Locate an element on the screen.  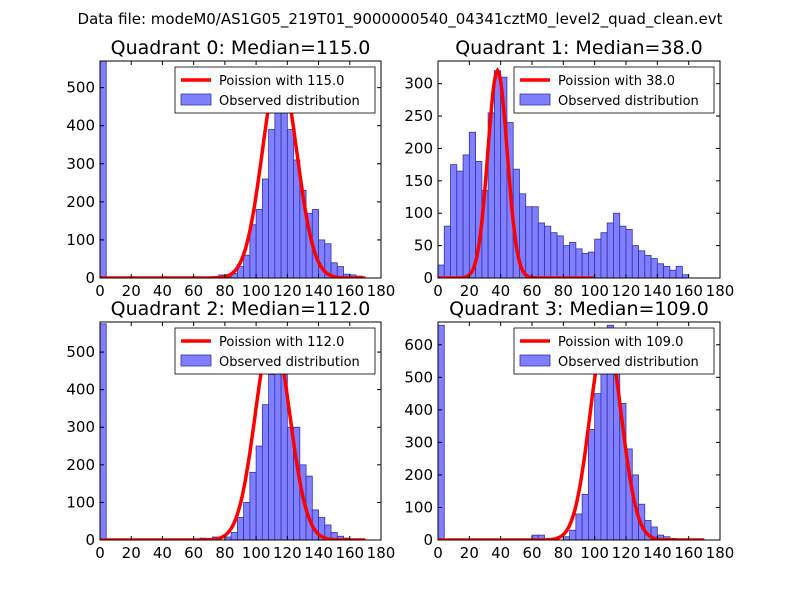
y-tick-label: 200 is located at coordinates (418, 475).